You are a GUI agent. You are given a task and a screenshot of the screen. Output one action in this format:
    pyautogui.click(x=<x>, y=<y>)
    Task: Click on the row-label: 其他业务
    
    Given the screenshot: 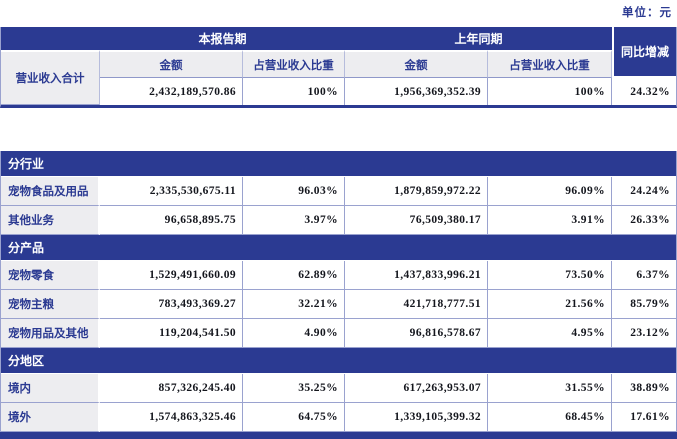 What is the action you would take?
    pyautogui.click(x=50, y=220)
    